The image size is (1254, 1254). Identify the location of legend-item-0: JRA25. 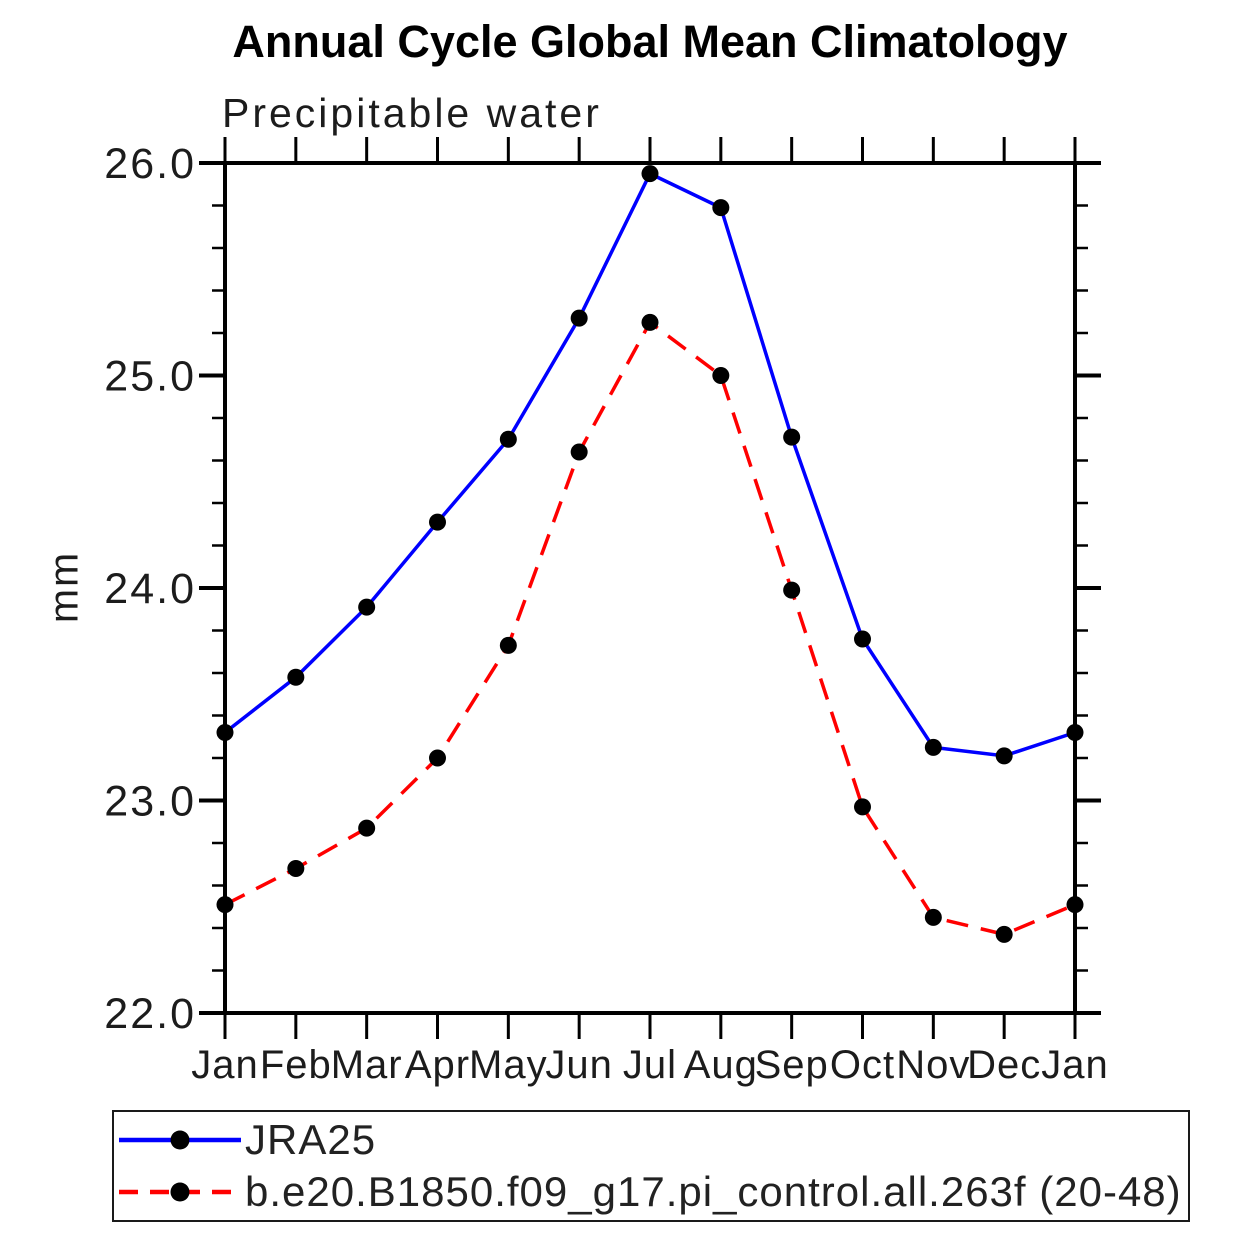
(653, 1140).